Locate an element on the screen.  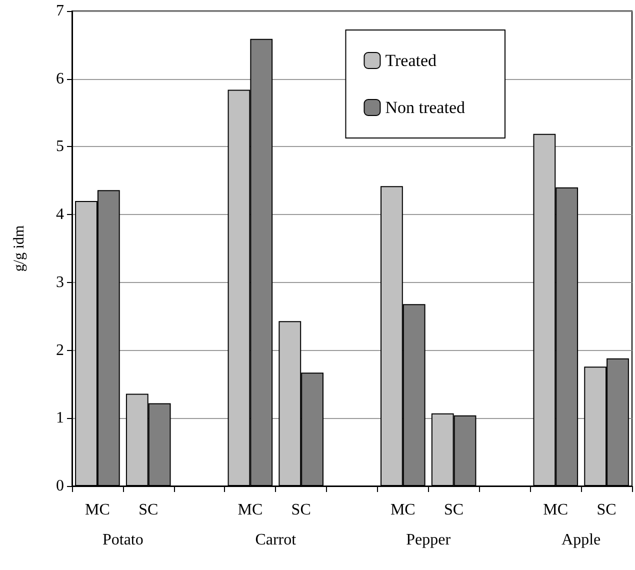
y-tick-label: 1 is located at coordinates (60, 418).